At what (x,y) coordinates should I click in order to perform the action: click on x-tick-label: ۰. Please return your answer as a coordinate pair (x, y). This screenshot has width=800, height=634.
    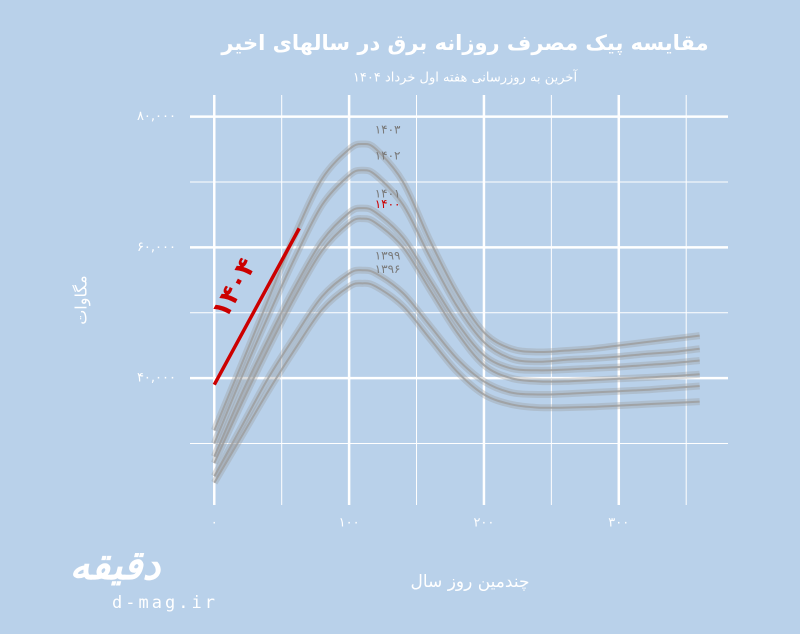
    Looking at the image, I should click on (214, 523).